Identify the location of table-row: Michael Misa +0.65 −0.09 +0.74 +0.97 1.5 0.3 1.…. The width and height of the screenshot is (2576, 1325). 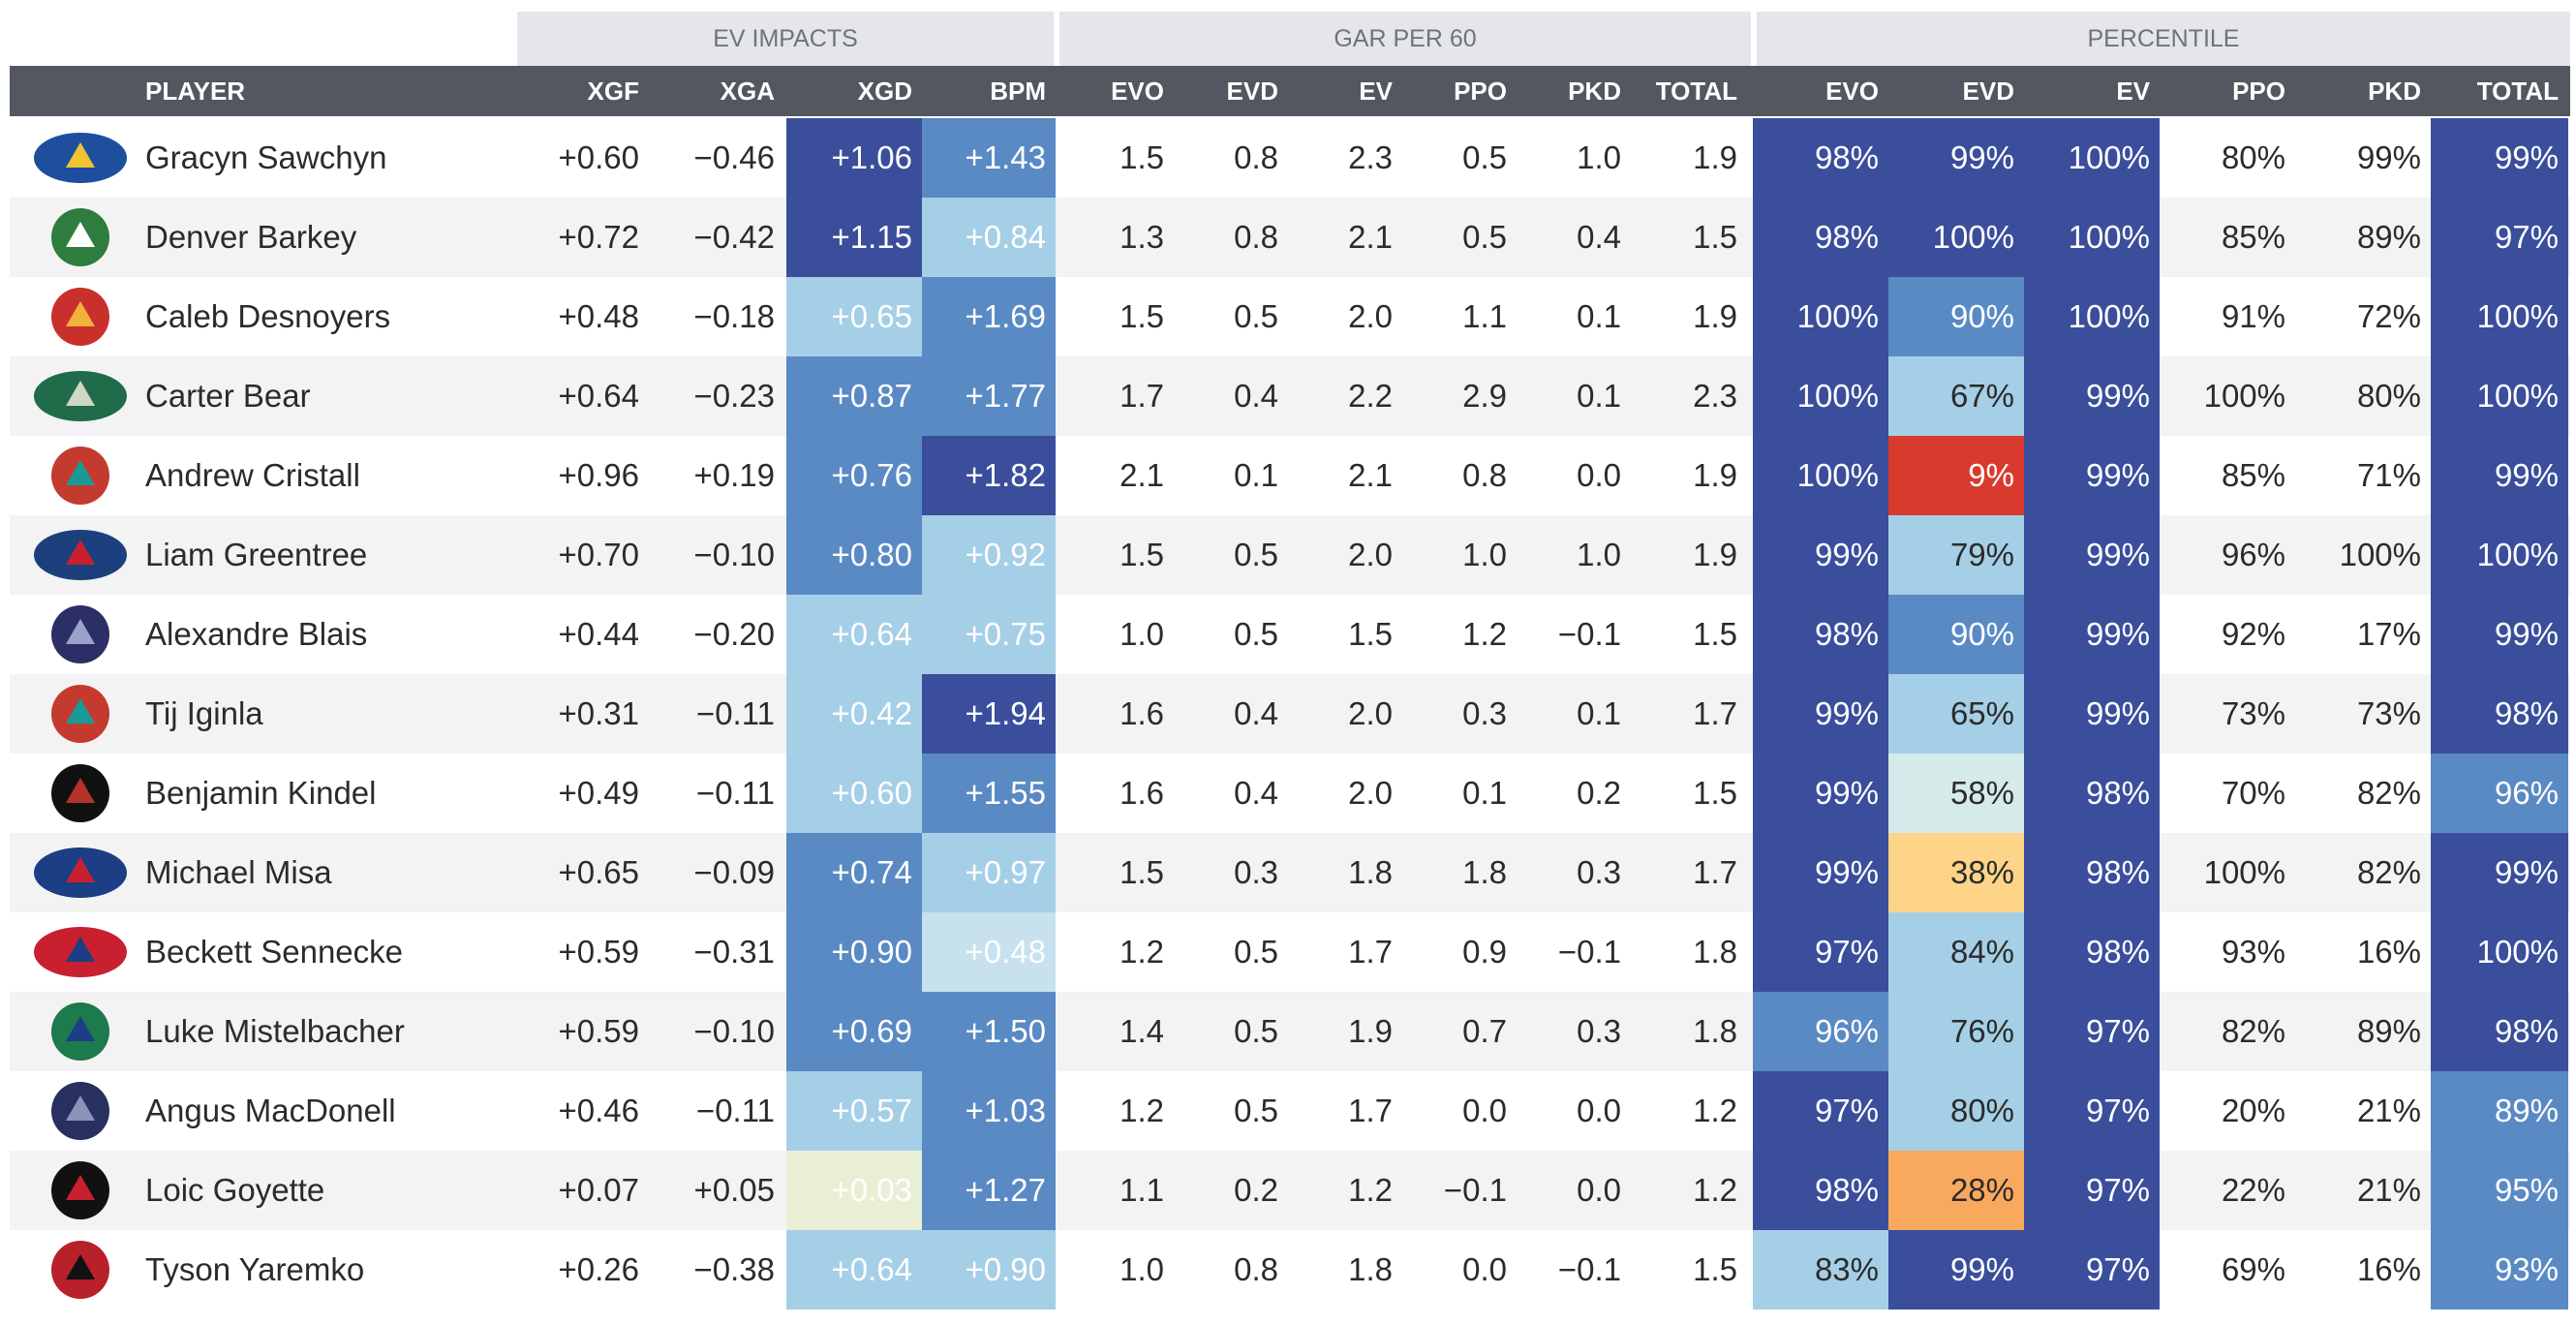
(1290, 872).